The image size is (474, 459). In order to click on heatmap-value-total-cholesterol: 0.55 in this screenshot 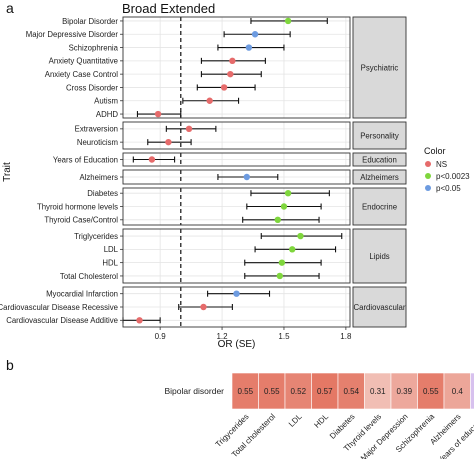, I will do `click(272, 391)`.